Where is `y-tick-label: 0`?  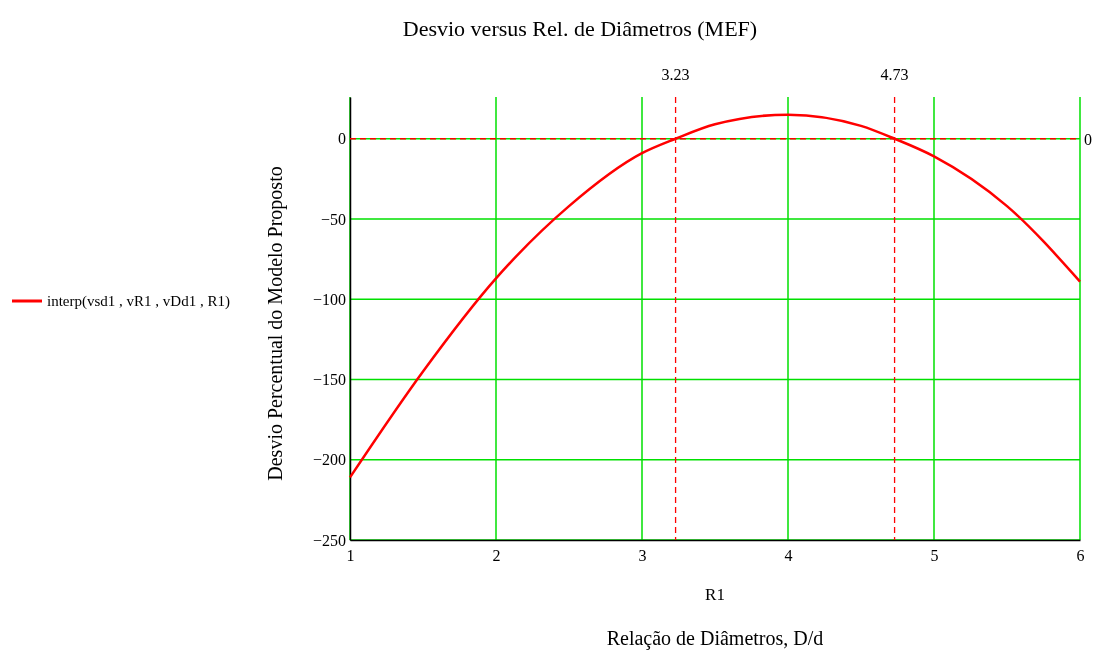
y-tick-label: 0 is located at coordinates (342, 139).